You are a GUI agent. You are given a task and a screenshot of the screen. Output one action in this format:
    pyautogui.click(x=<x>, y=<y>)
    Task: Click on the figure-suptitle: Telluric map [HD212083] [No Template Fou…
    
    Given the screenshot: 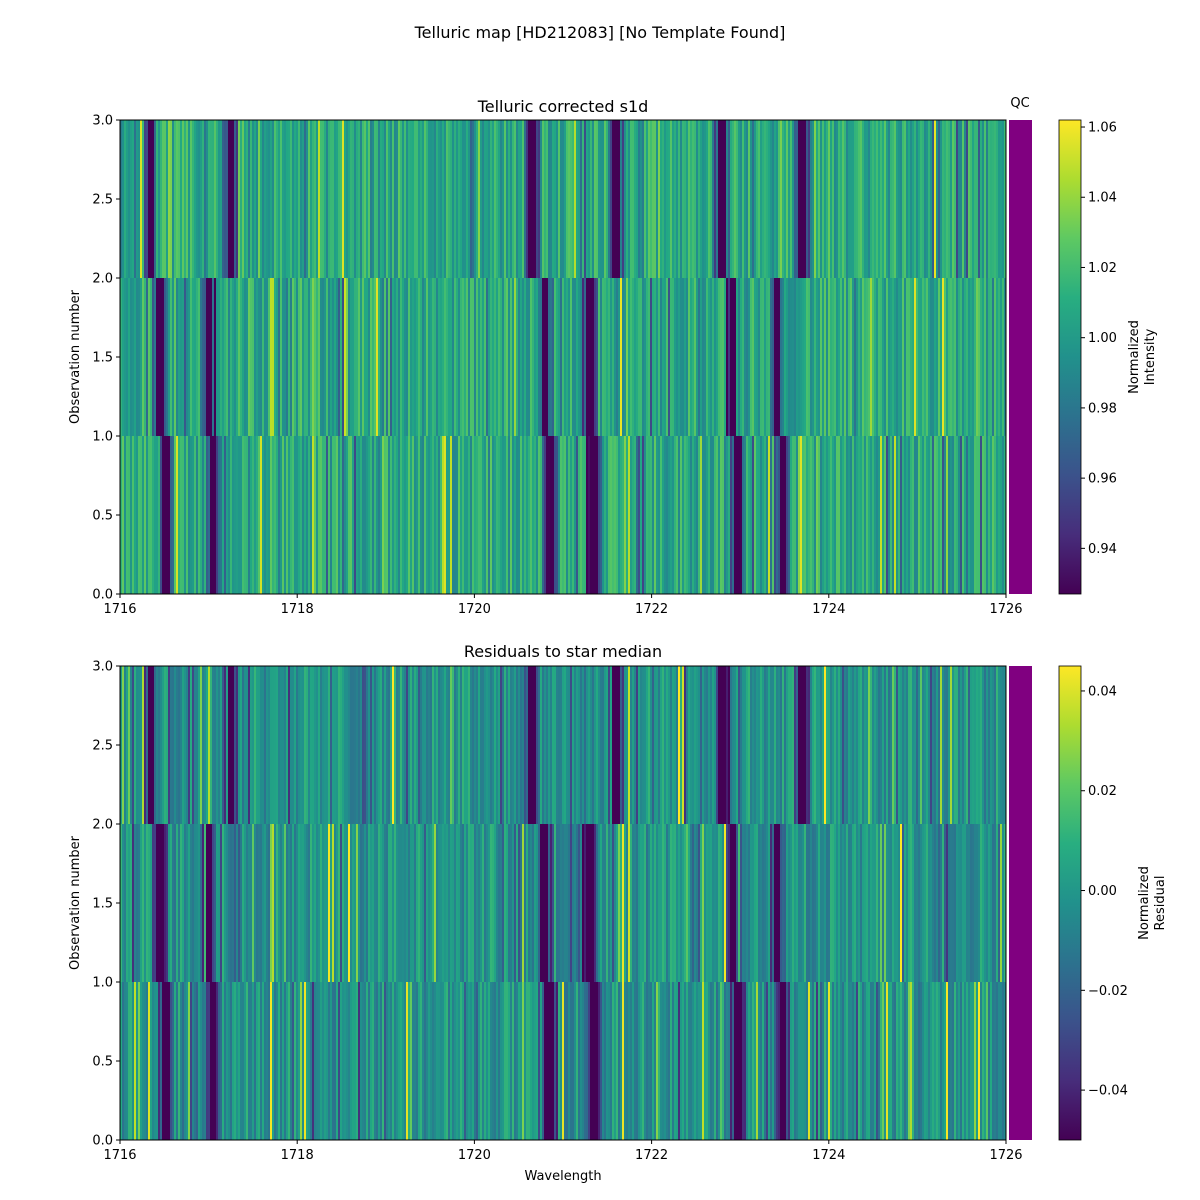 What is the action you would take?
    pyautogui.click(x=600, y=32)
    